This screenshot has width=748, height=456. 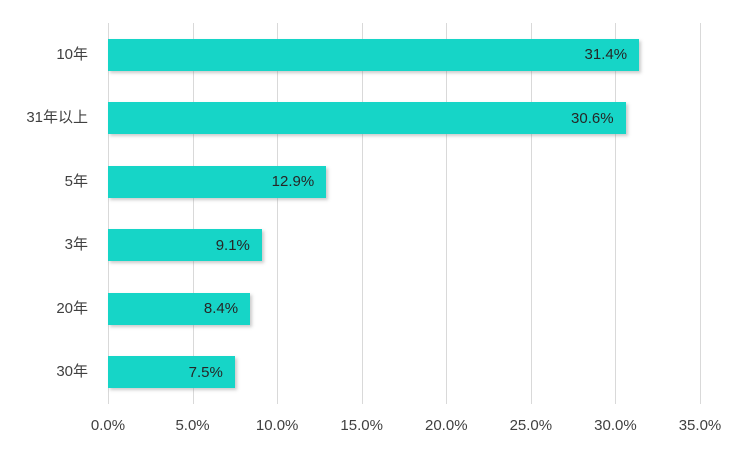 I want to click on bar-value-label: 8.4%, so click(x=221, y=309).